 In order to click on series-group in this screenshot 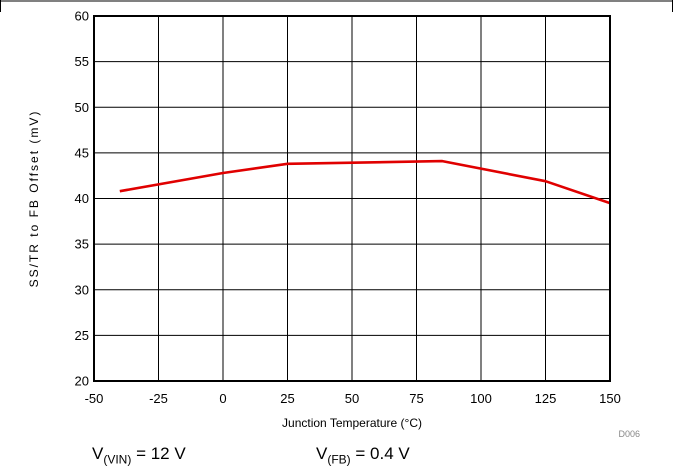, I will do `click(365, 182)`.